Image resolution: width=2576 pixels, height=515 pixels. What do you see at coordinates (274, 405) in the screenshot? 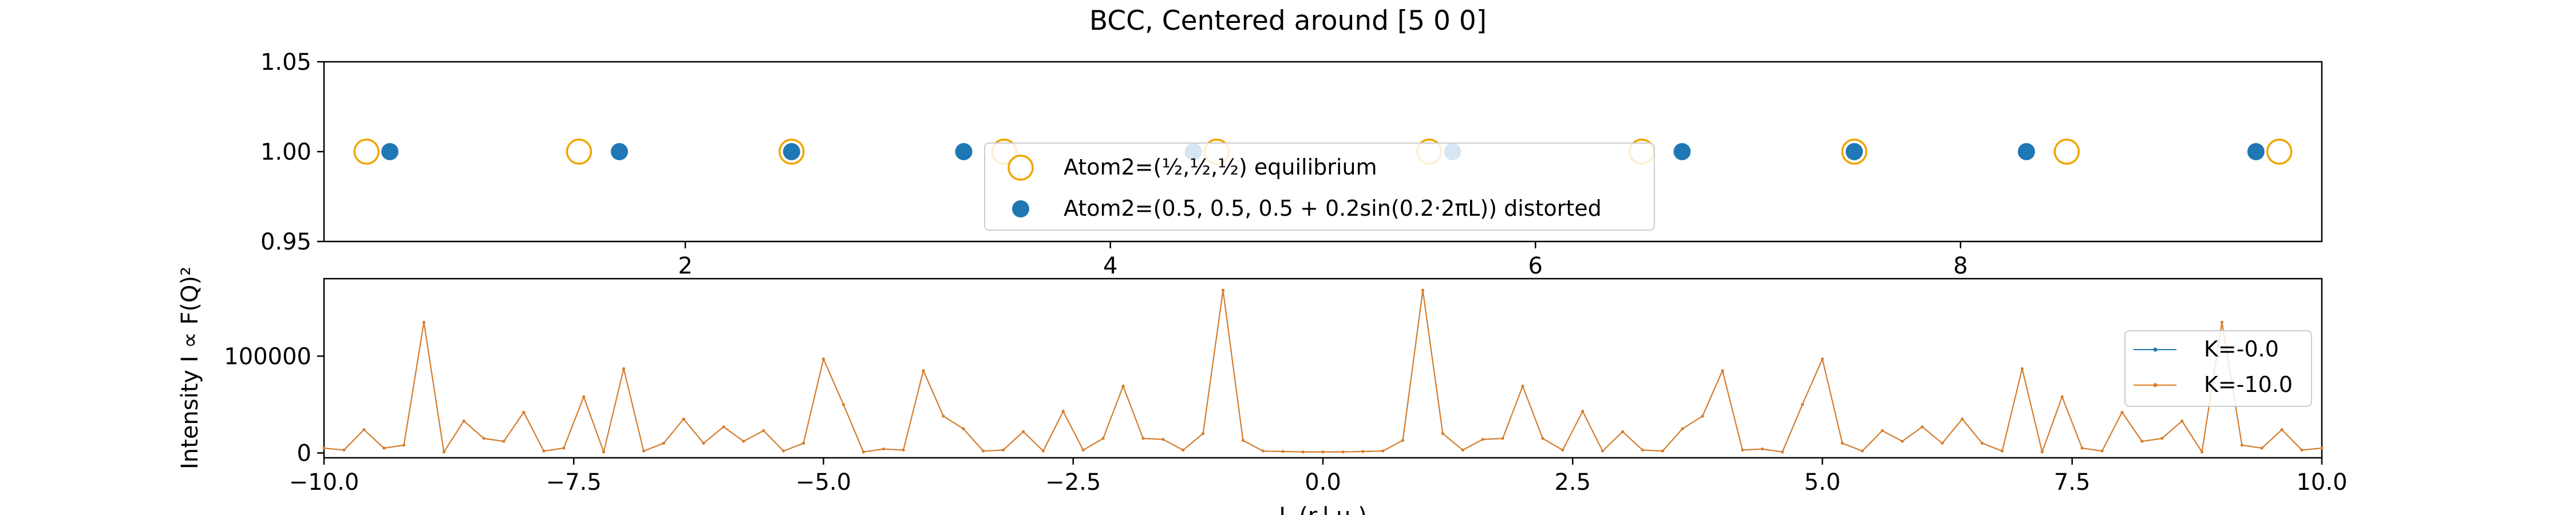
I see `intensity-y-ticks: 0 100000` at bounding box center [274, 405].